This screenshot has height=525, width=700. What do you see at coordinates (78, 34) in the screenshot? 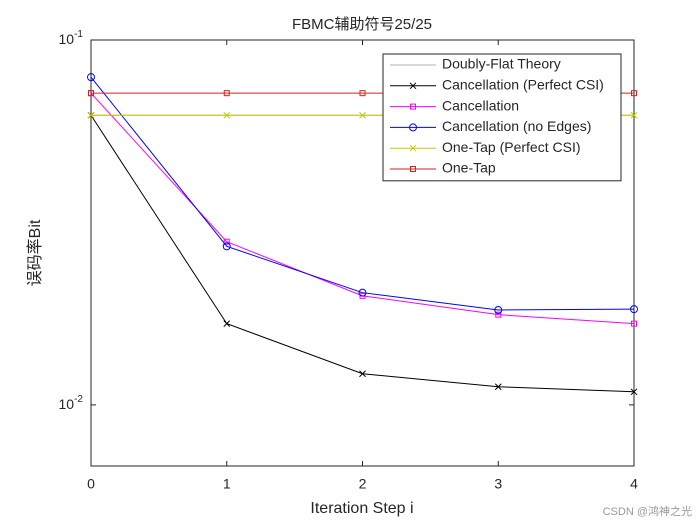
I see `y-tick-exponent: -1` at bounding box center [78, 34].